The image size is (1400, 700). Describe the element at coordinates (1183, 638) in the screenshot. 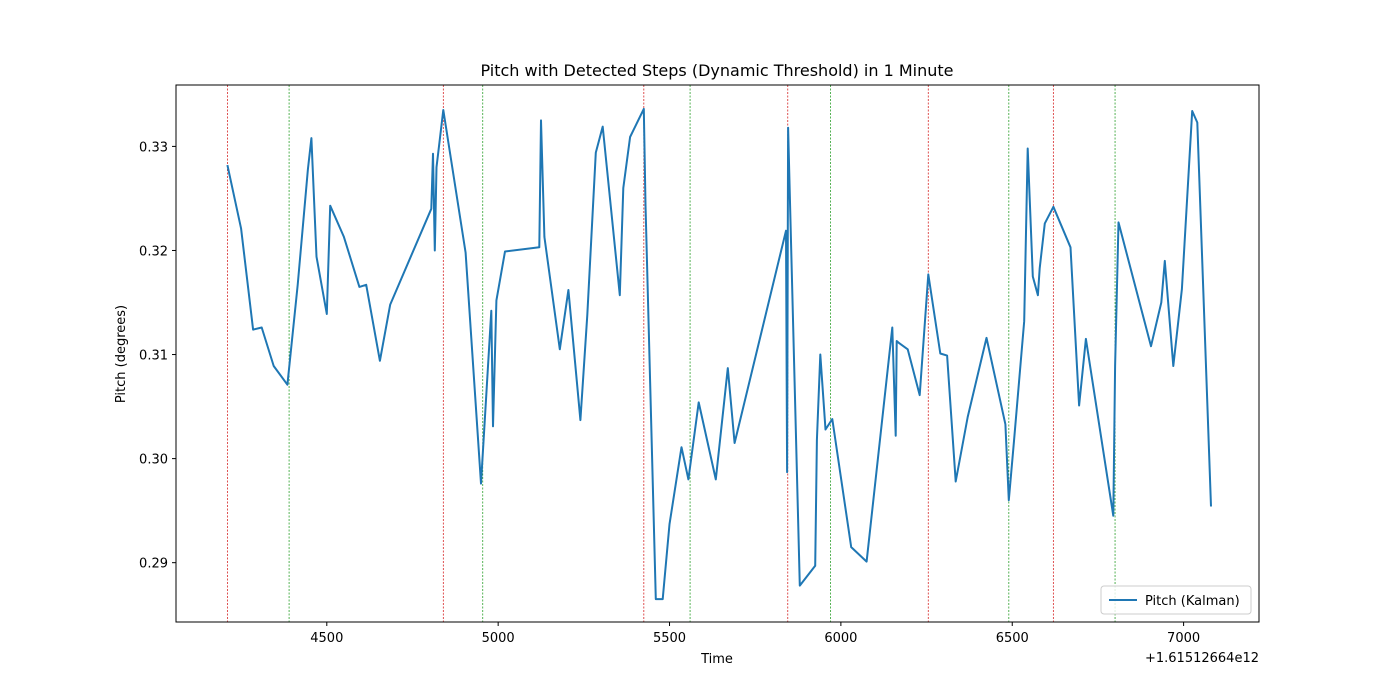

I see `x-tick-label: 7000` at that location.